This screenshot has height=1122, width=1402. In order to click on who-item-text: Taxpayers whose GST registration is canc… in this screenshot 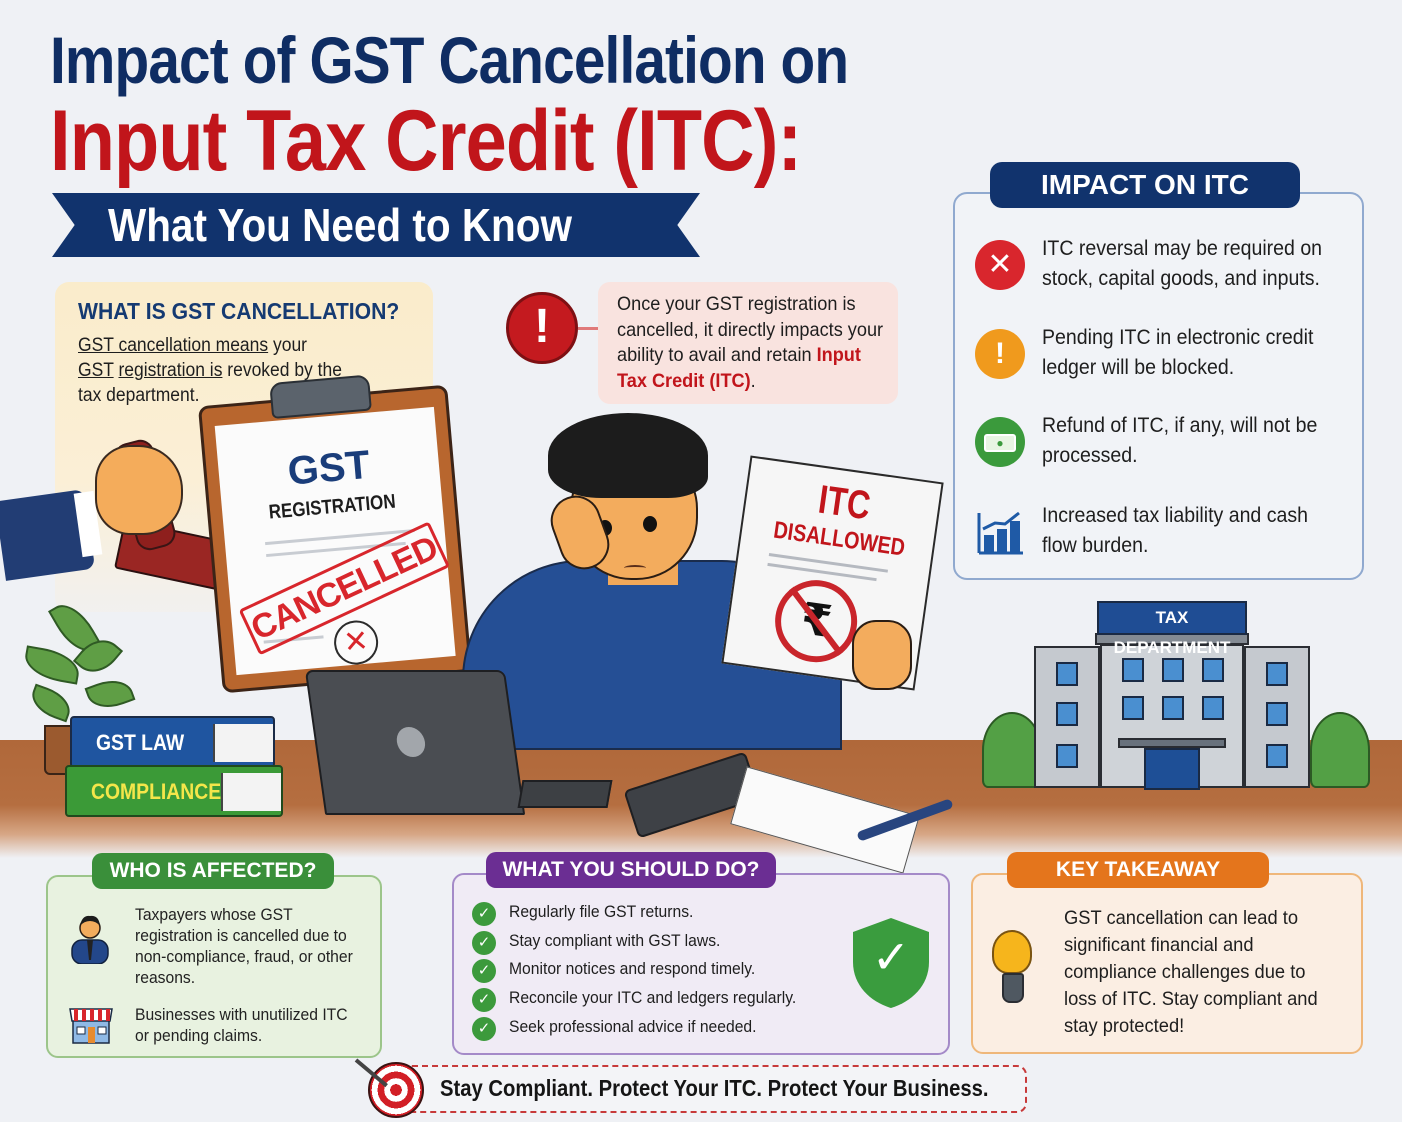, I will do `click(244, 946)`.